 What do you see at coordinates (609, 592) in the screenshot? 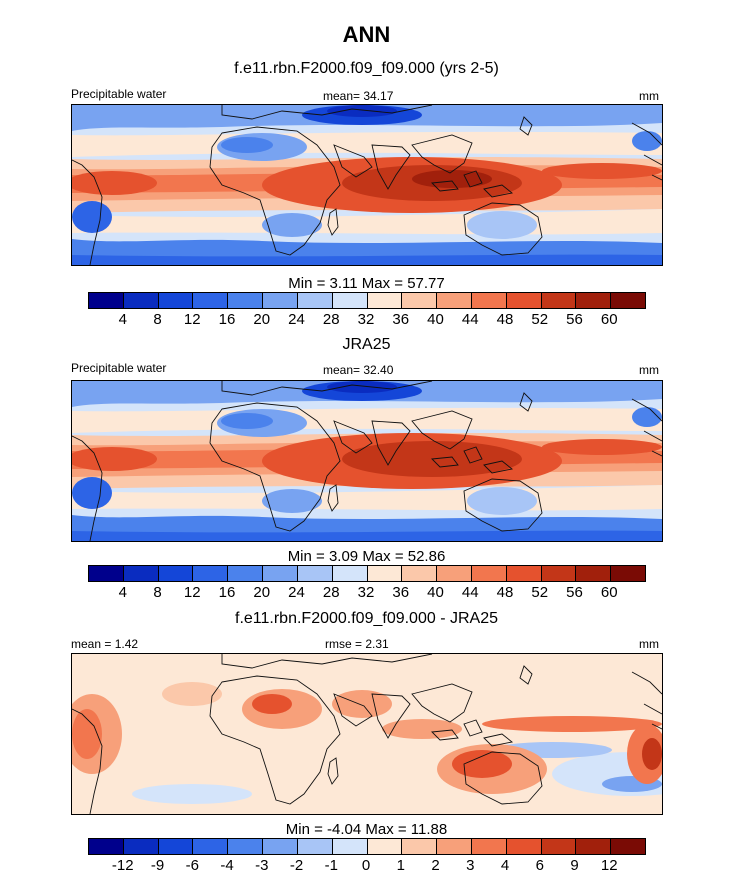
I see `colorbar-tick-label: 60` at bounding box center [609, 592].